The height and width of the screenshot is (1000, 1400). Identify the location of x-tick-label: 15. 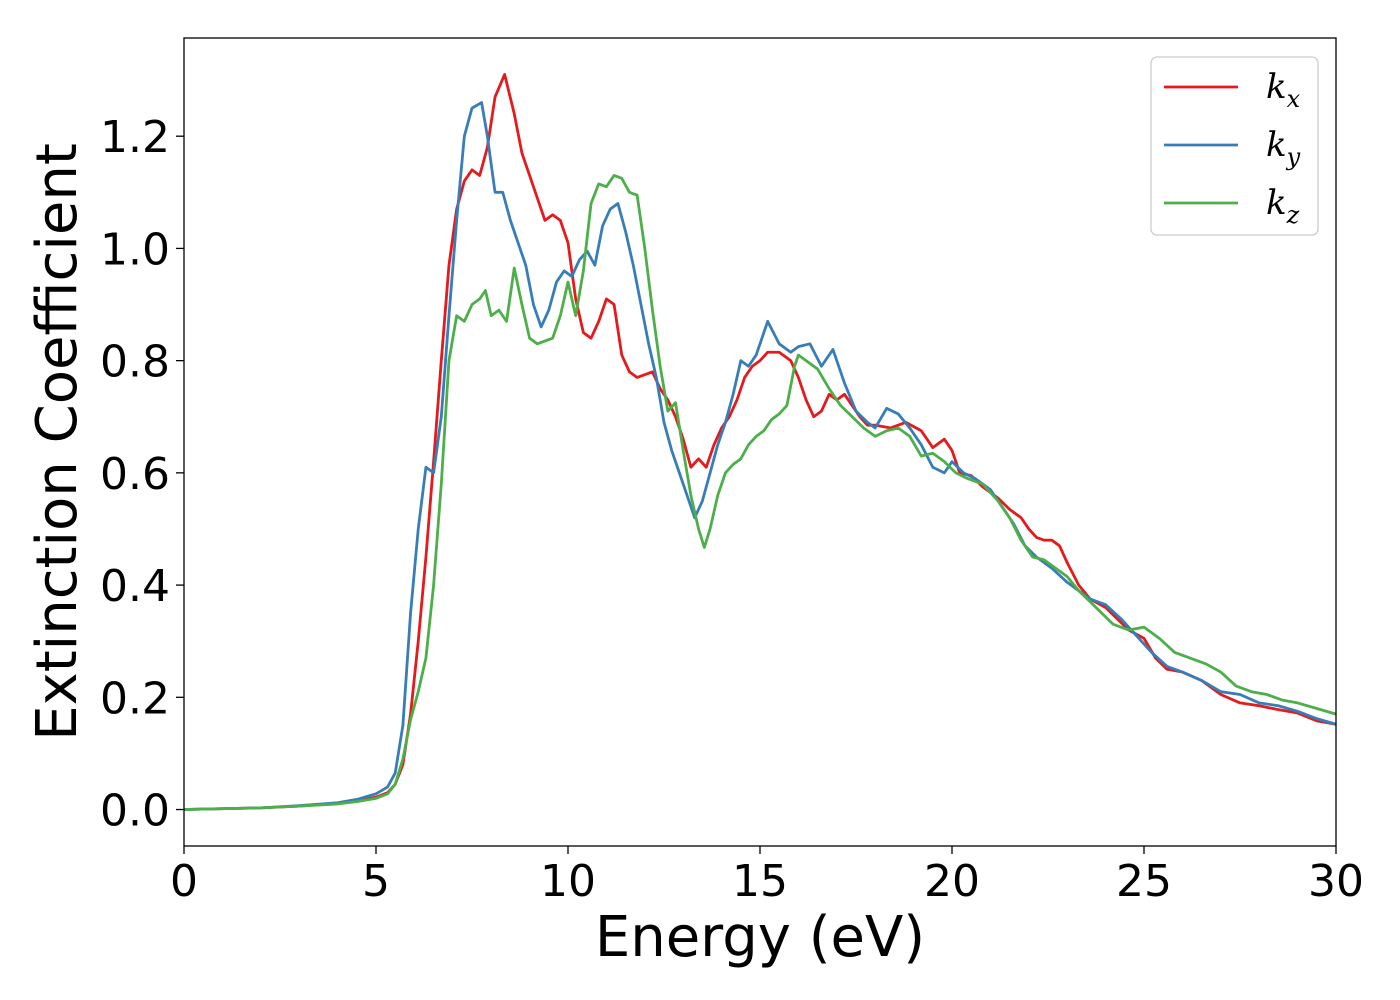
(760, 881).